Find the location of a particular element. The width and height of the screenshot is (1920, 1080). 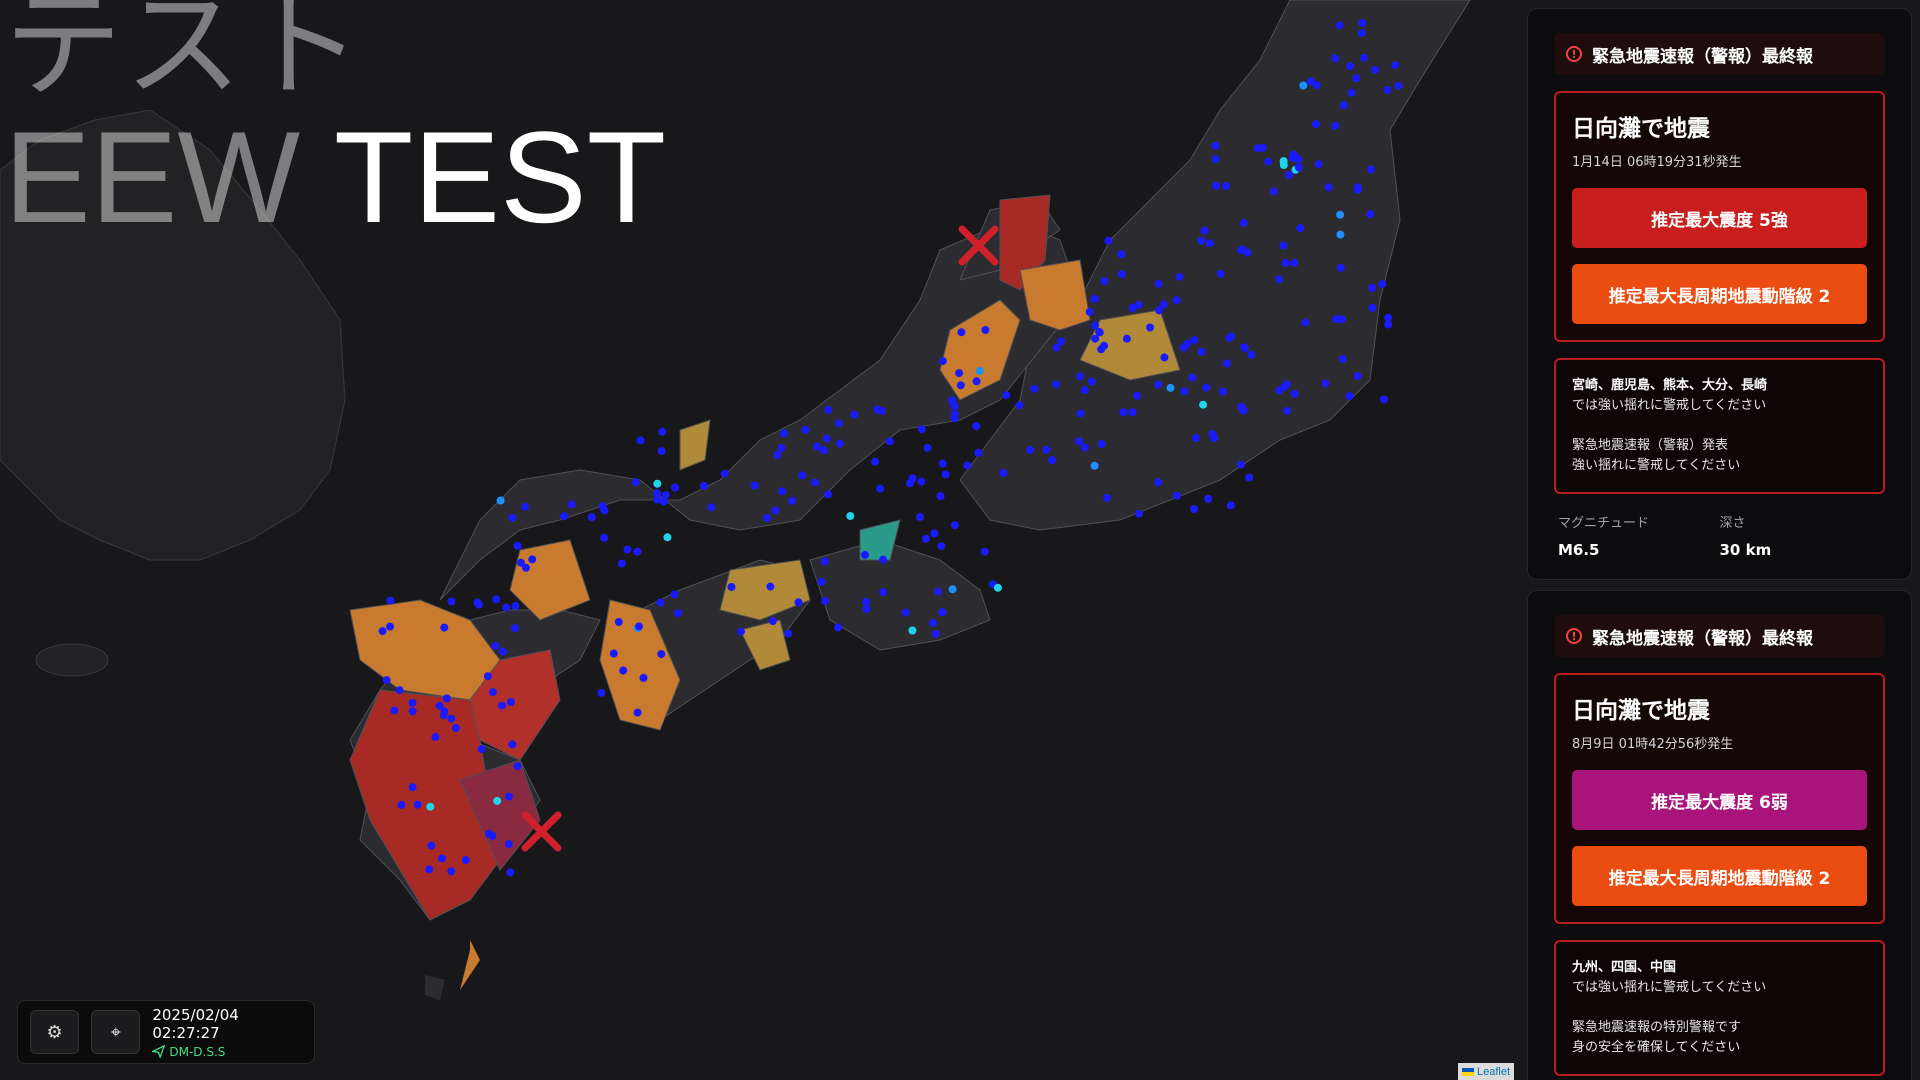

locate-button: ⌖ is located at coordinates (116, 1032).